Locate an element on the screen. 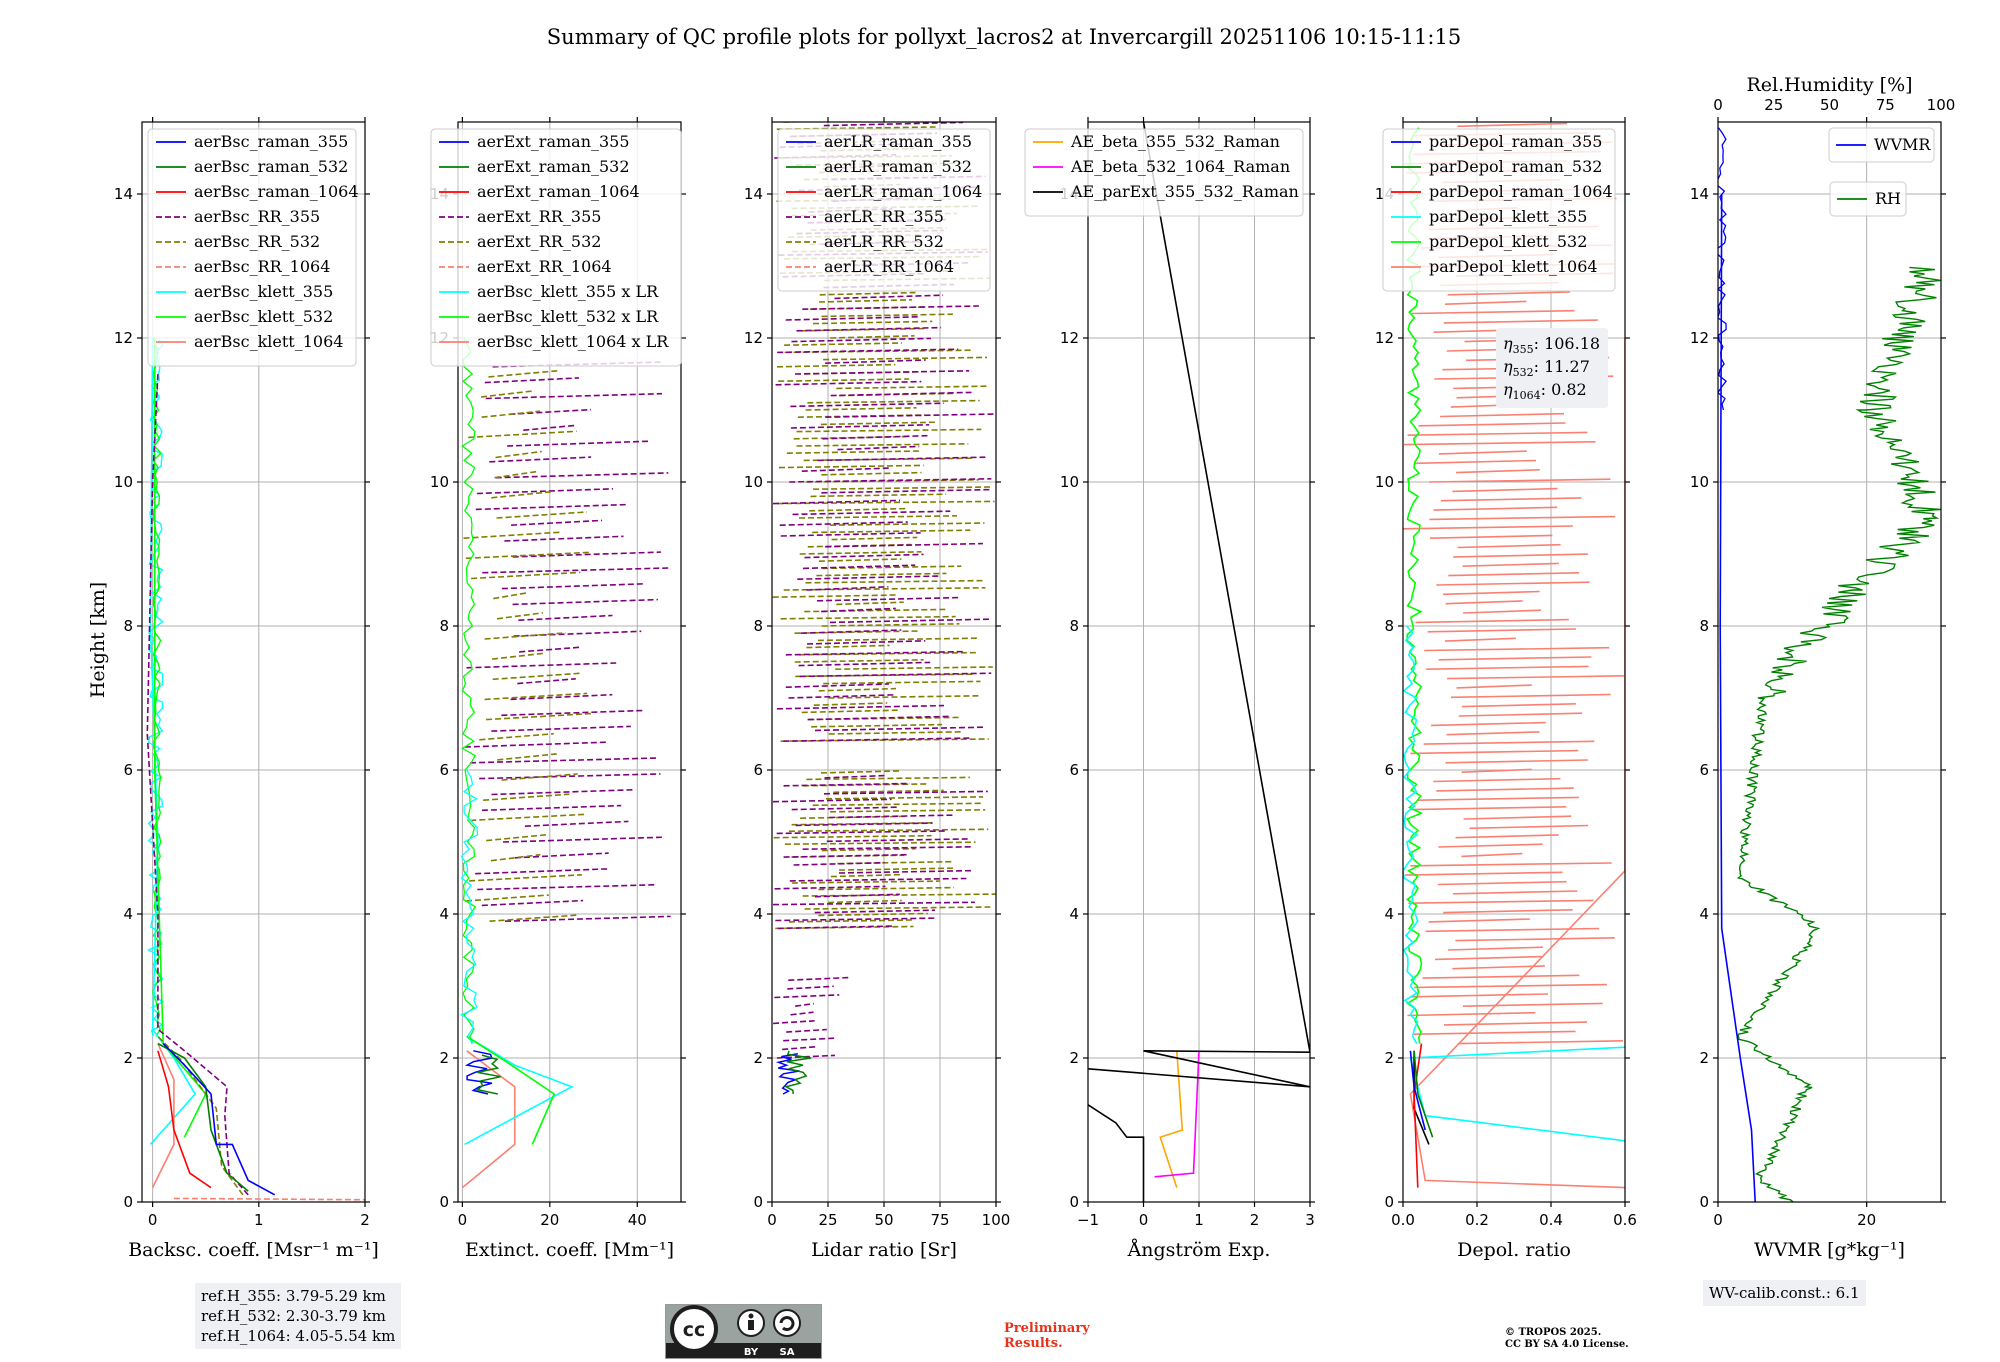 Image resolution: width=2000 pixels, height=1362 pixels. top-tick-label: 75 is located at coordinates (1885, 105).